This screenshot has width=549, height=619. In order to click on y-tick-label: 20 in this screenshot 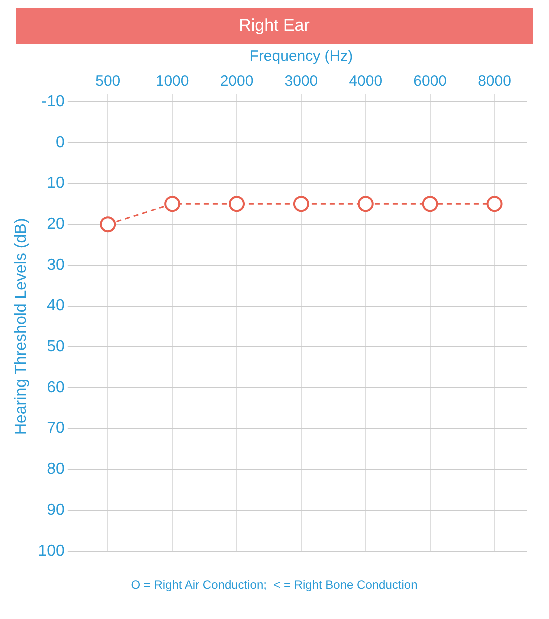, I will do `click(56, 224)`.